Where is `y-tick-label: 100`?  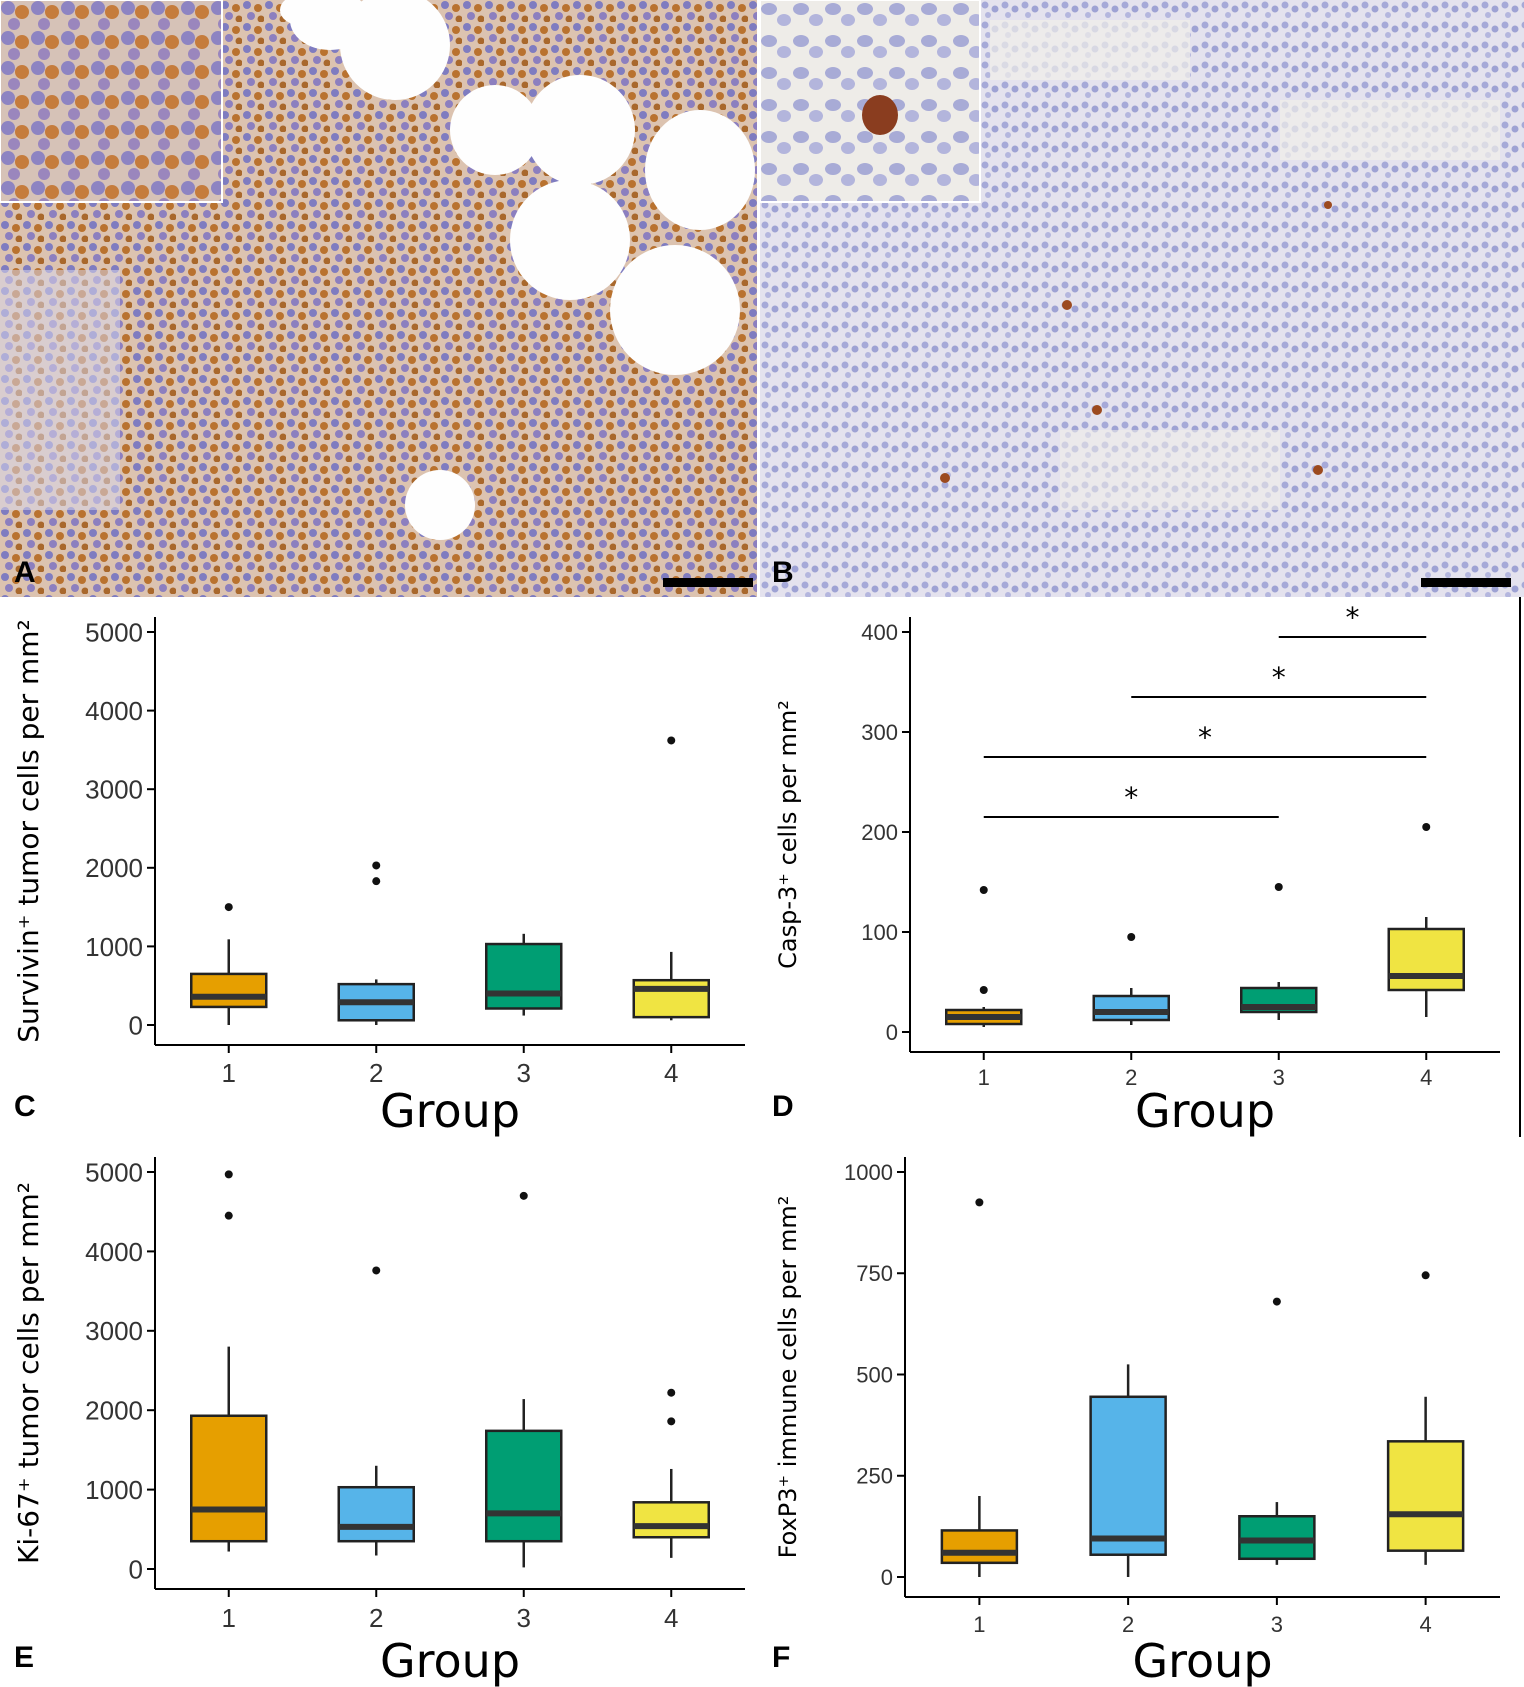
y-tick-label: 100 is located at coordinates (879, 932).